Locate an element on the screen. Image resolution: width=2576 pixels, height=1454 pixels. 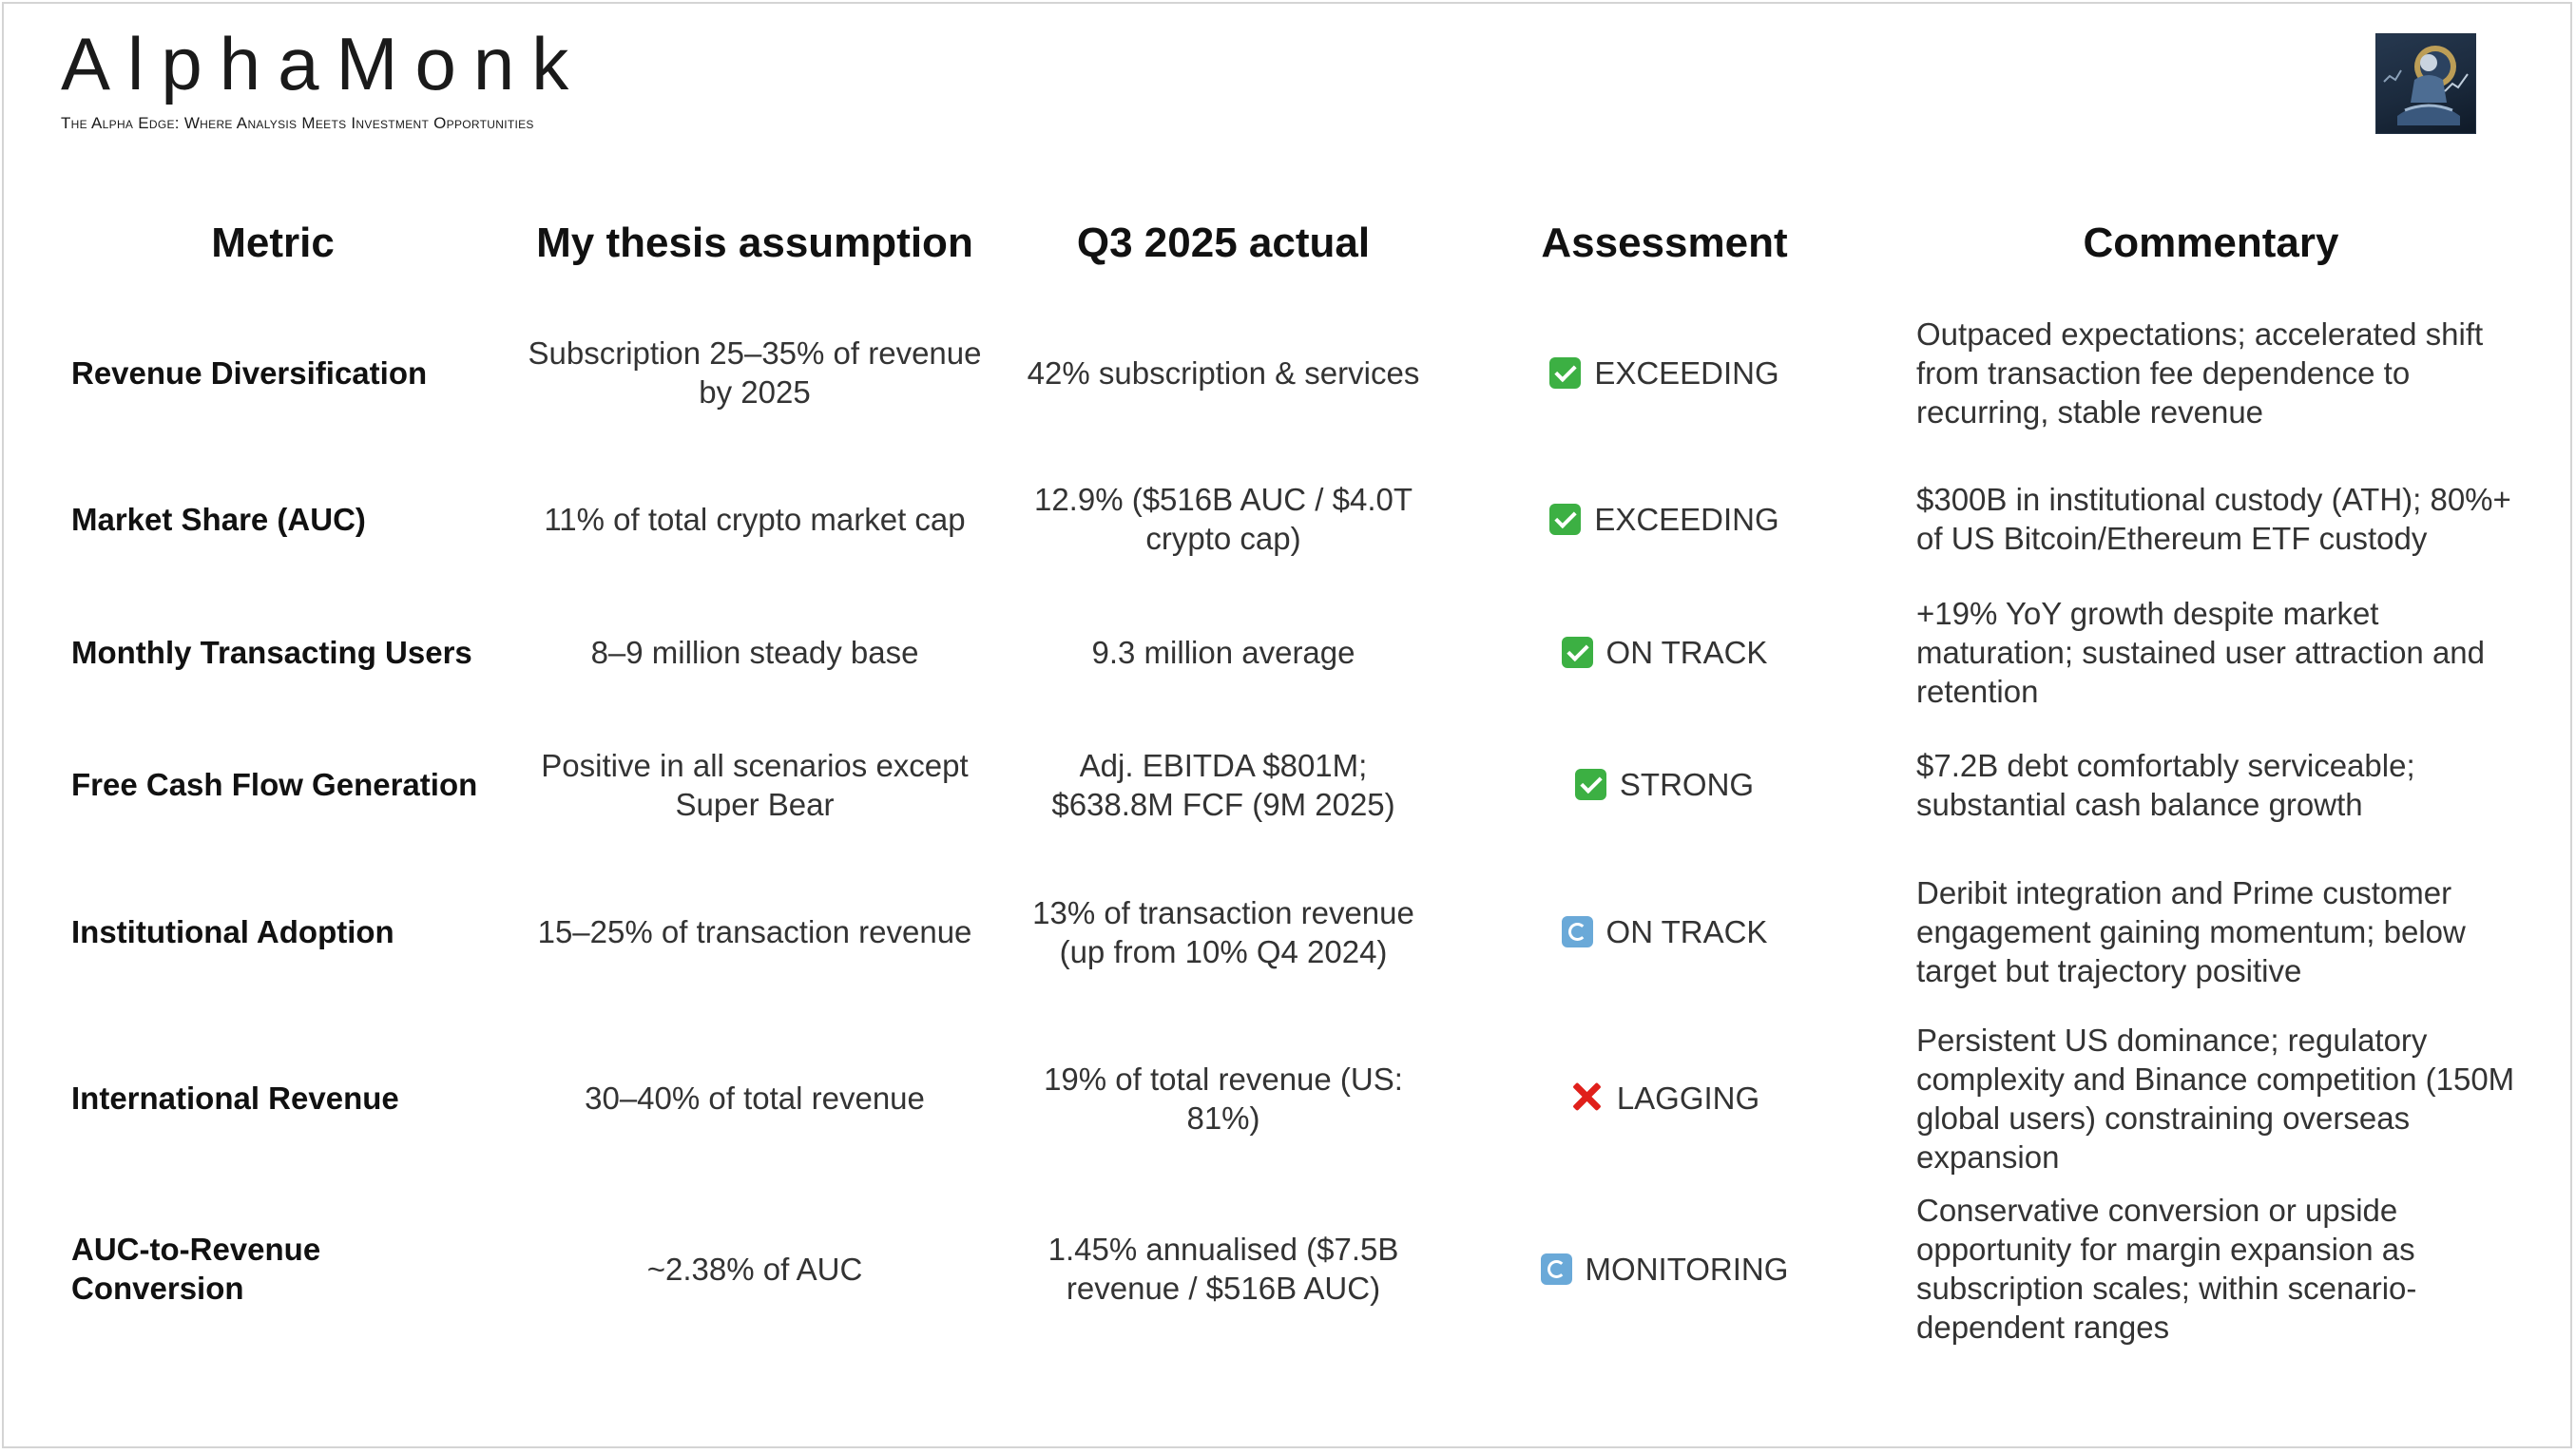
thesis-cell: Subscription 25–35% of revenue by 2025 is located at coordinates (755, 372).